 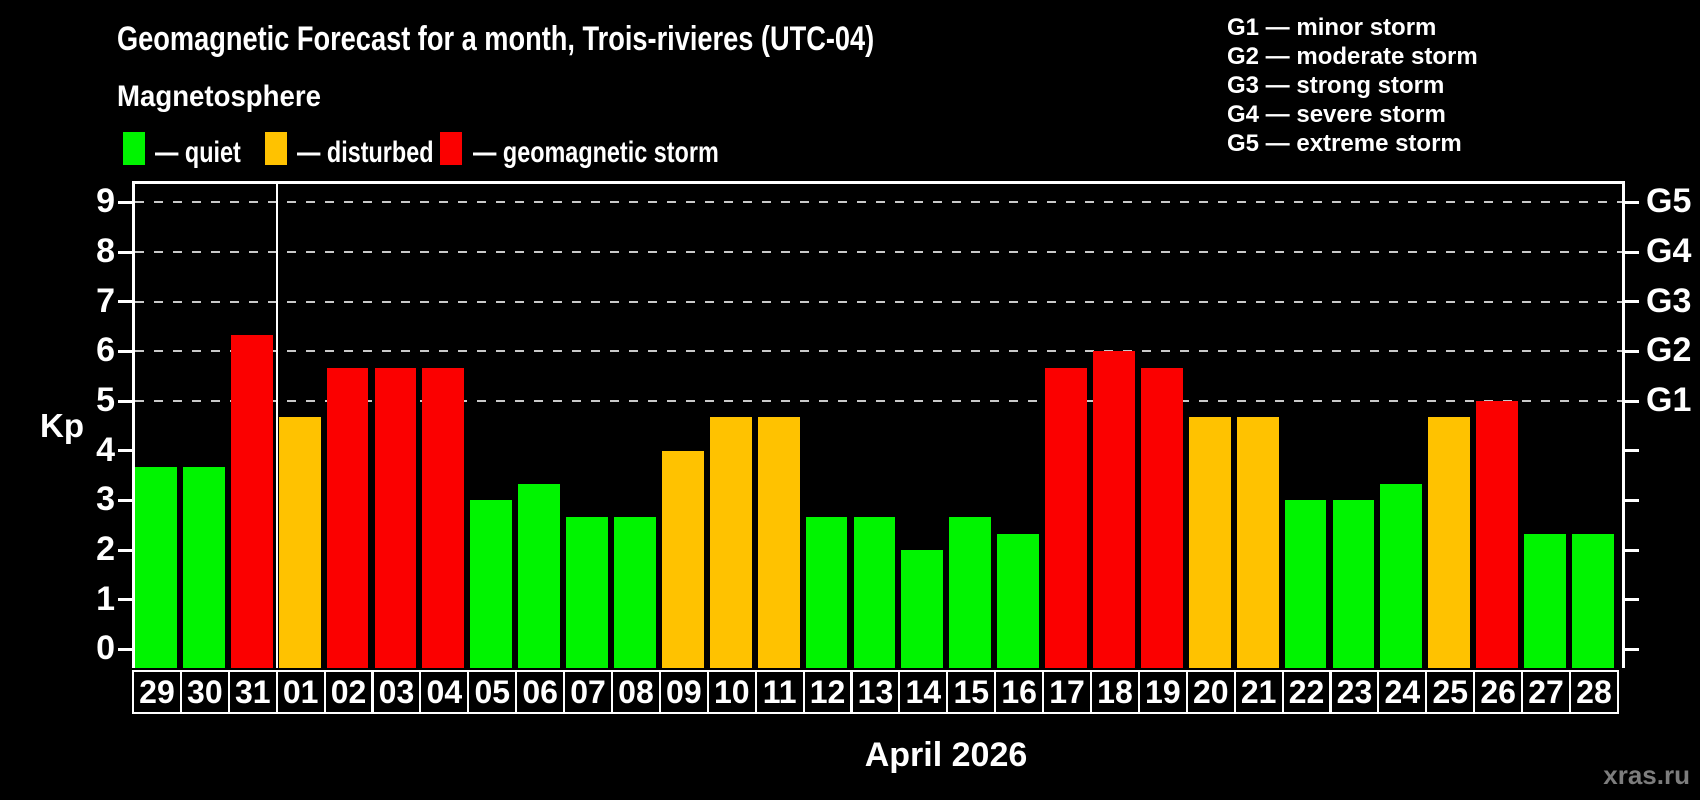 What do you see at coordinates (1067, 692) in the screenshot?
I see `day-cell-17: 17` at bounding box center [1067, 692].